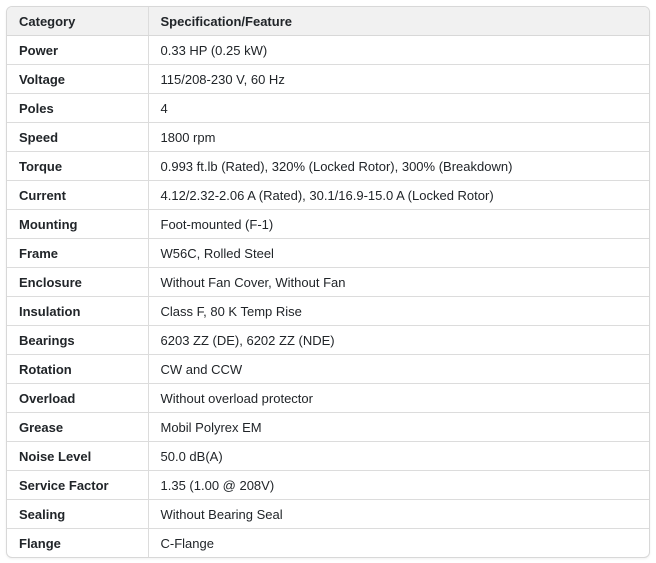 The height and width of the screenshot is (563, 656). What do you see at coordinates (398, 137) in the screenshot?
I see `value-cell: 1800 rpm` at bounding box center [398, 137].